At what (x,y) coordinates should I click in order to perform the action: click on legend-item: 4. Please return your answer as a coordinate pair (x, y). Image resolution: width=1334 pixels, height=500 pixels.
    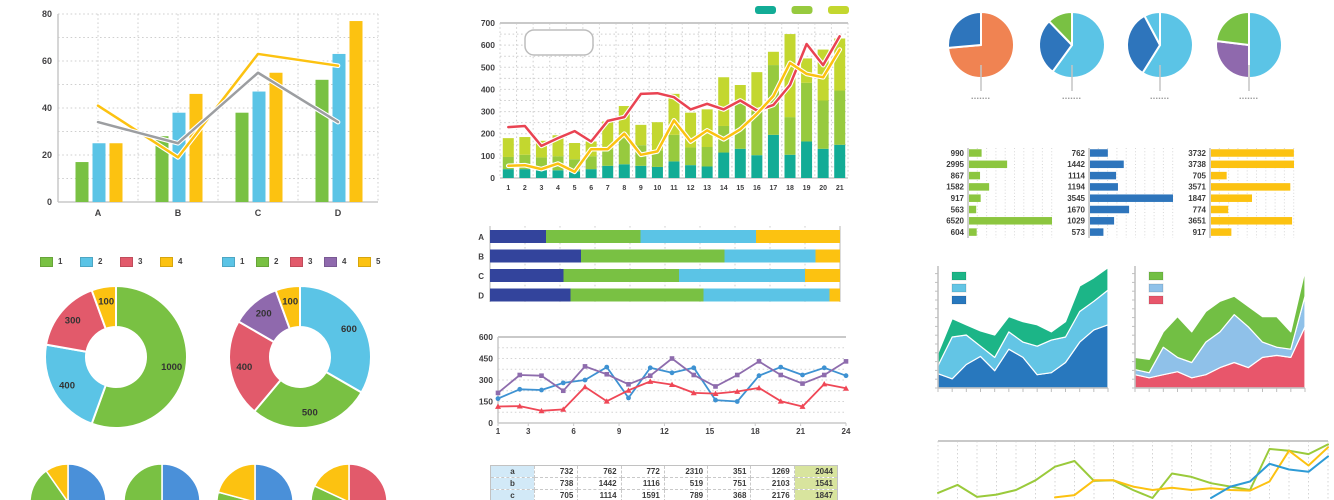
    Looking at the image, I should click on (341, 262).